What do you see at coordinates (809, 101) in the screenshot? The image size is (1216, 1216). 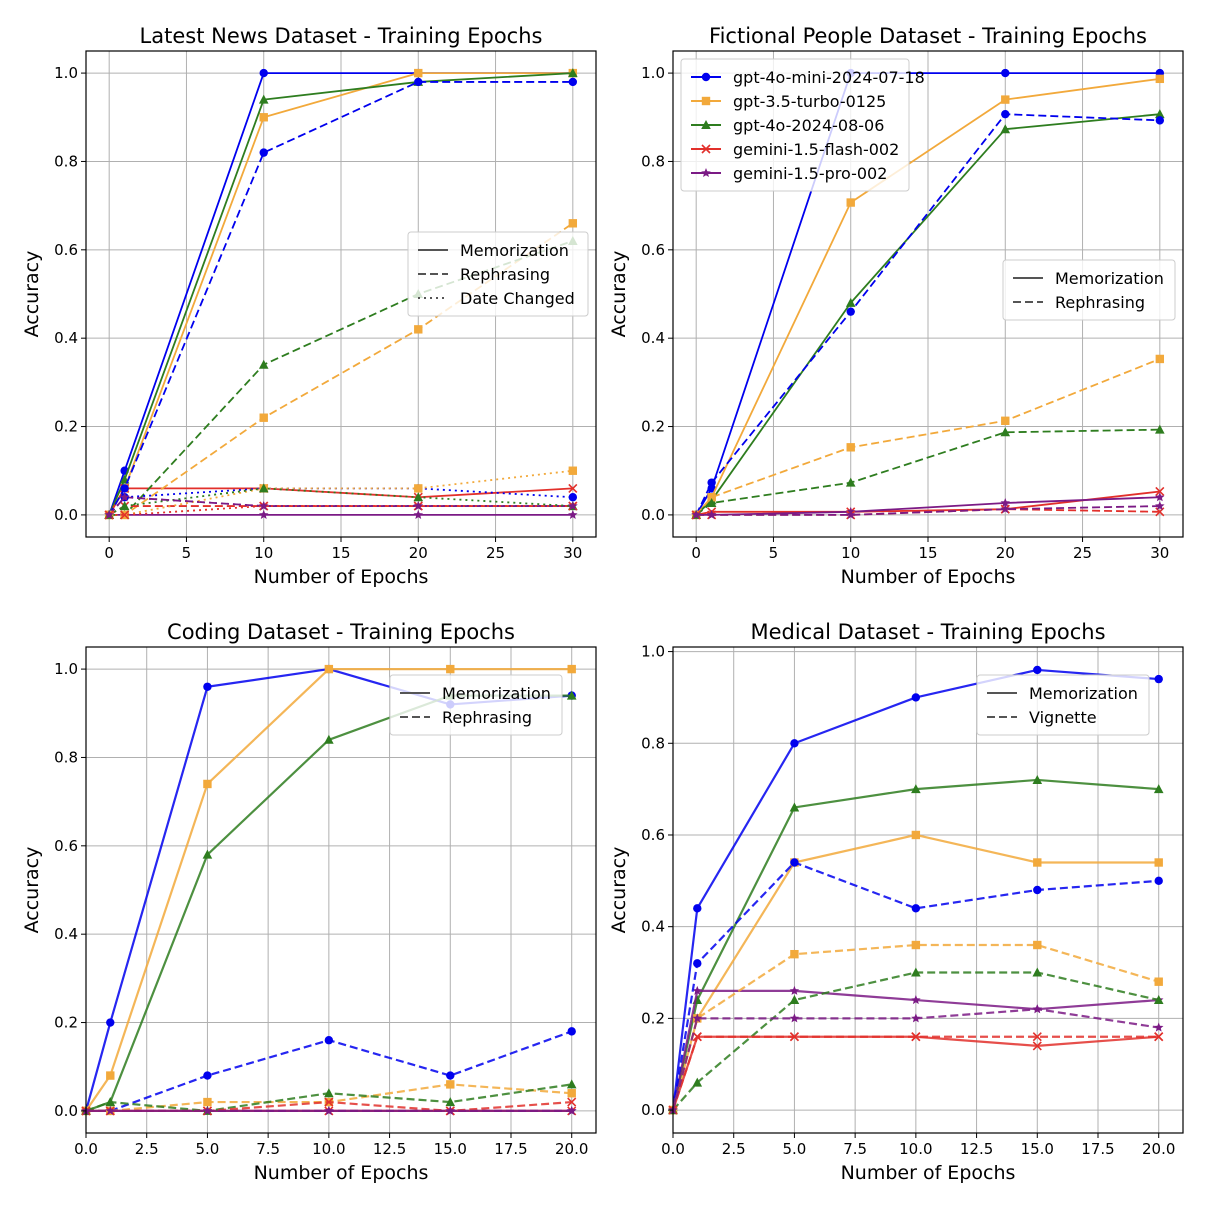 I see `legend-label-gpt-3-5-turbo-0125: gpt-3.5-turbo-0125` at bounding box center [809, 101].